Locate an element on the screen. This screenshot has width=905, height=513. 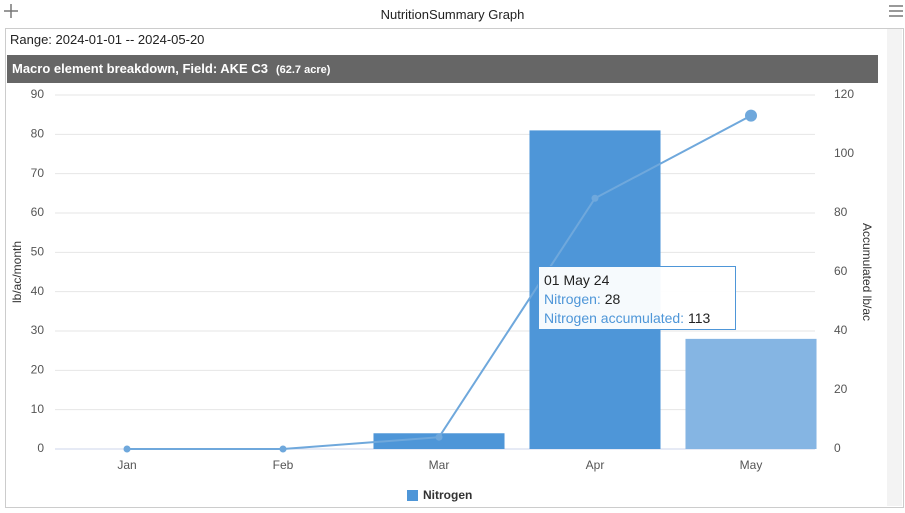
move-icon is located at coordinates (11, 11).